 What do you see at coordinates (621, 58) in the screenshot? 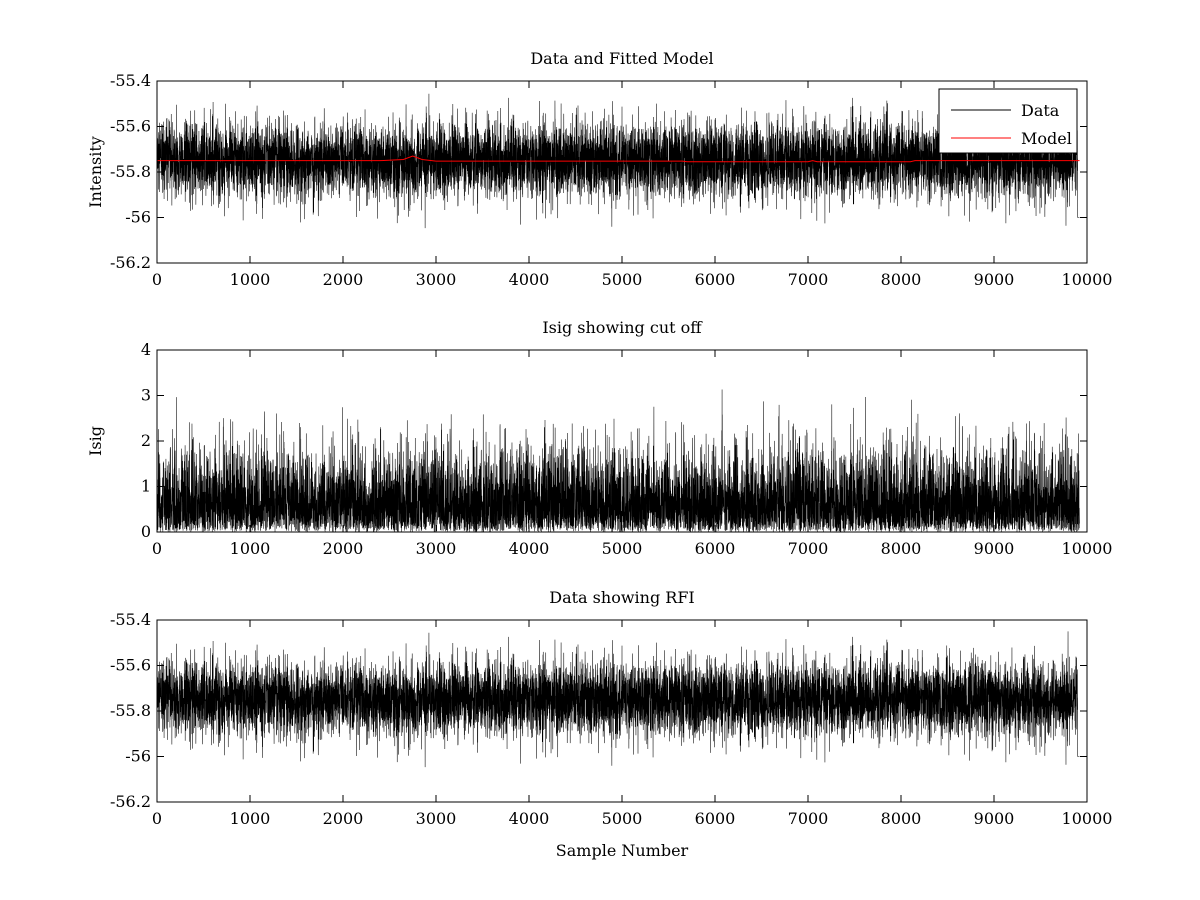
I see `chart-title: Data and Fitted Model` at bounding box center [621, 58].